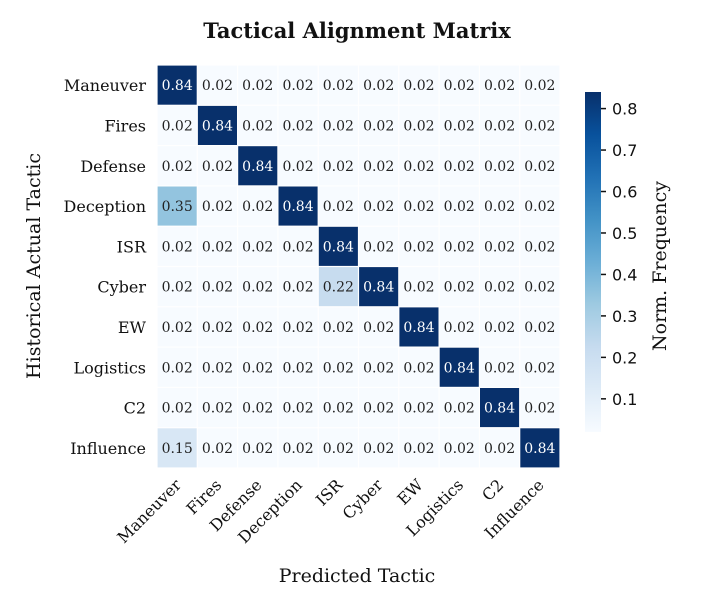 The width and height of the screenshot is (705, 597). What do you see at coordinates (624, 357) in the screenshot?
I see `colorbar-tick-label: 0.2` at bounding box center [624, 357].